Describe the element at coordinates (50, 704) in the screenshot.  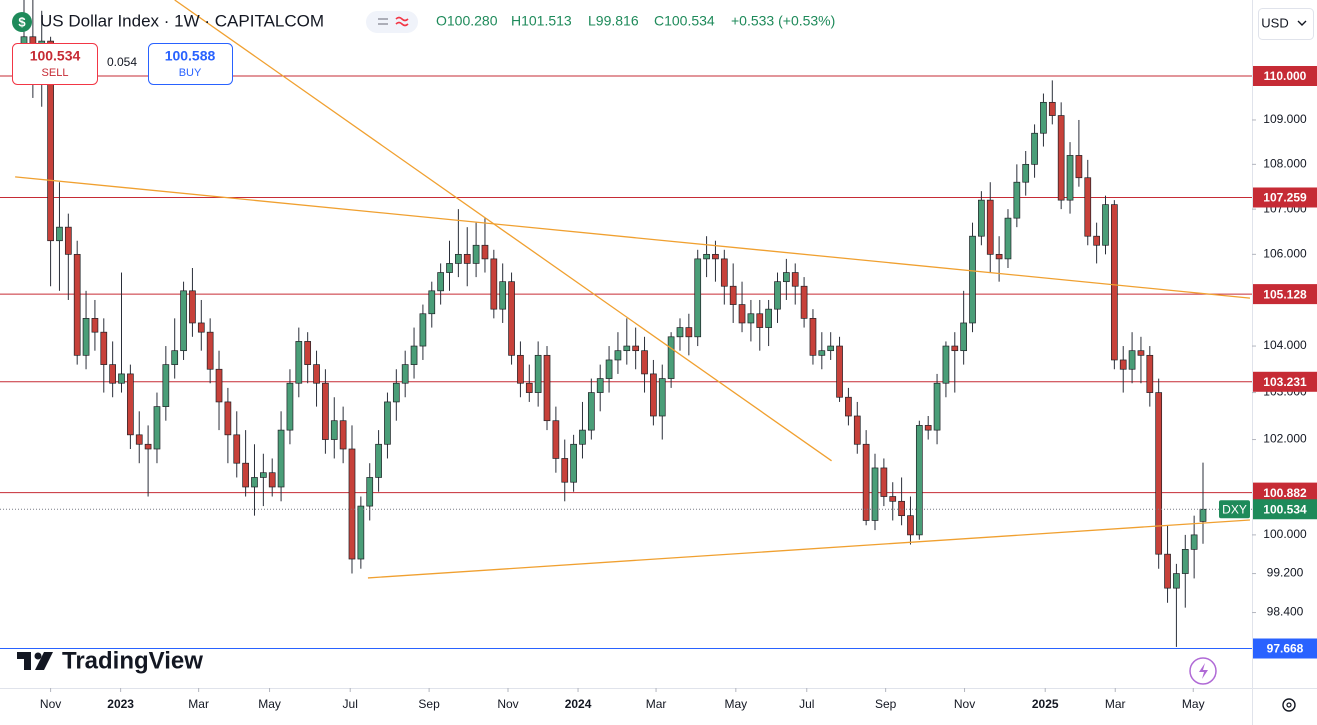
I see `x-tick-label: Nov` at that location.